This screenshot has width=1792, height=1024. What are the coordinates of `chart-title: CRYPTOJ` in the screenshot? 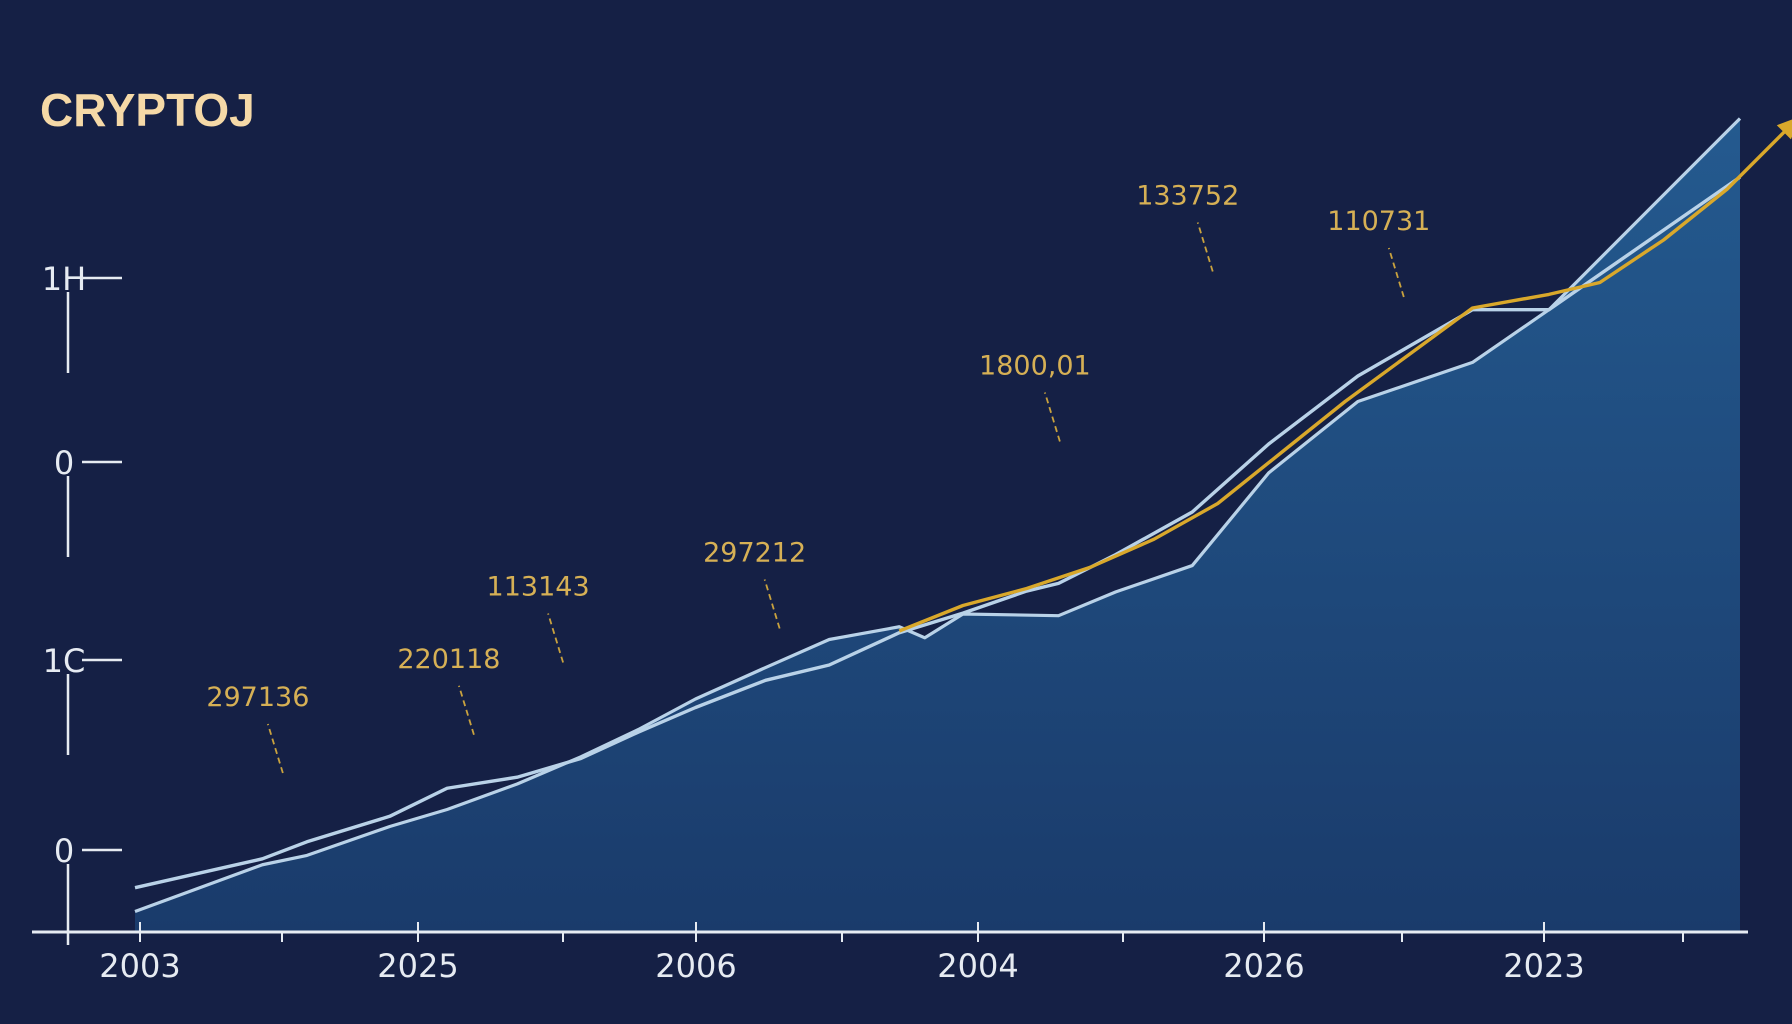 It's located at (147, 110).